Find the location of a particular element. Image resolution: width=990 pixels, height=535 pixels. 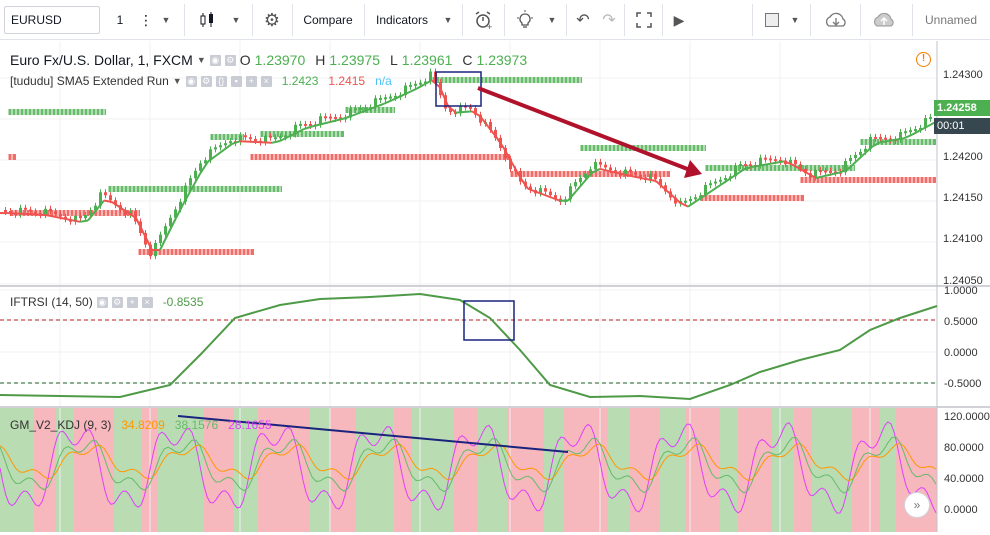

ideas-button is located at coordinates (525, 20).